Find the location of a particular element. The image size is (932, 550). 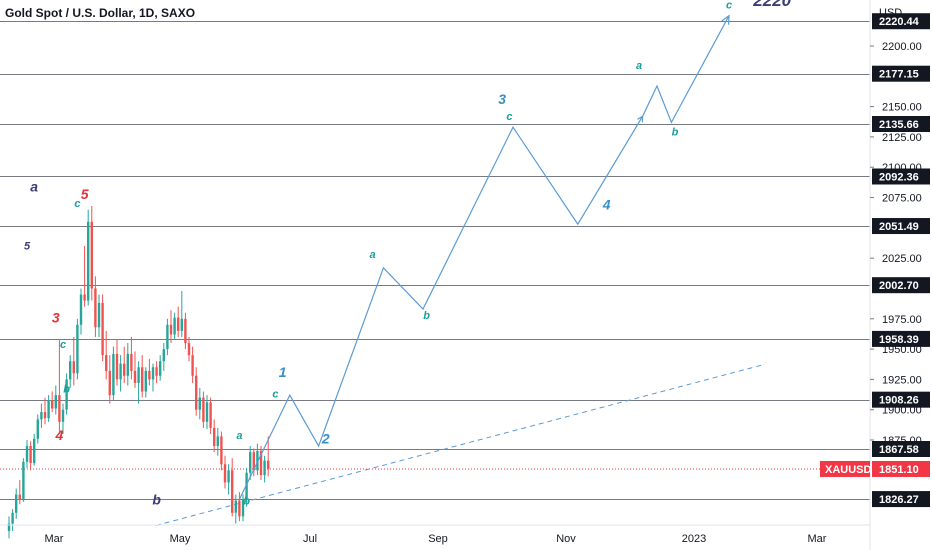

level-label: 1867.58 is located at coordinates (899, 450).